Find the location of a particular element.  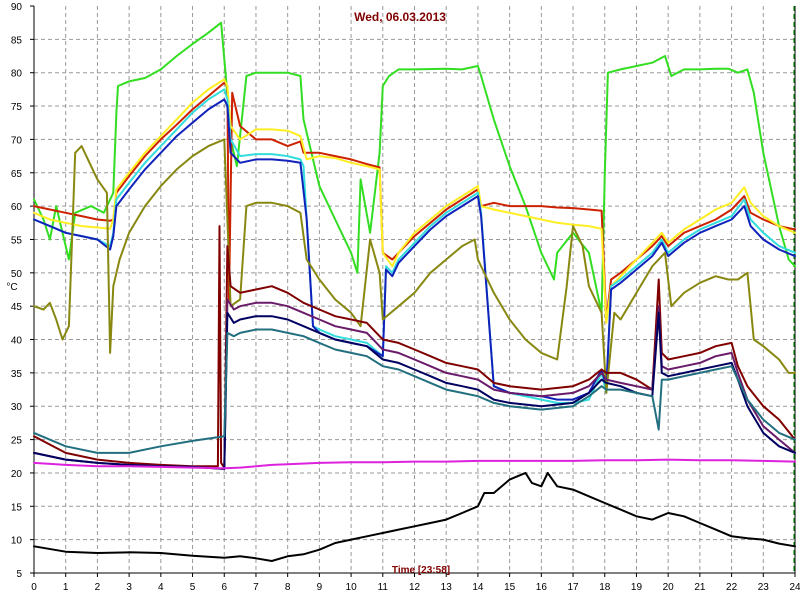

x-tick-label: 23 is located at coordinates (764, 587).